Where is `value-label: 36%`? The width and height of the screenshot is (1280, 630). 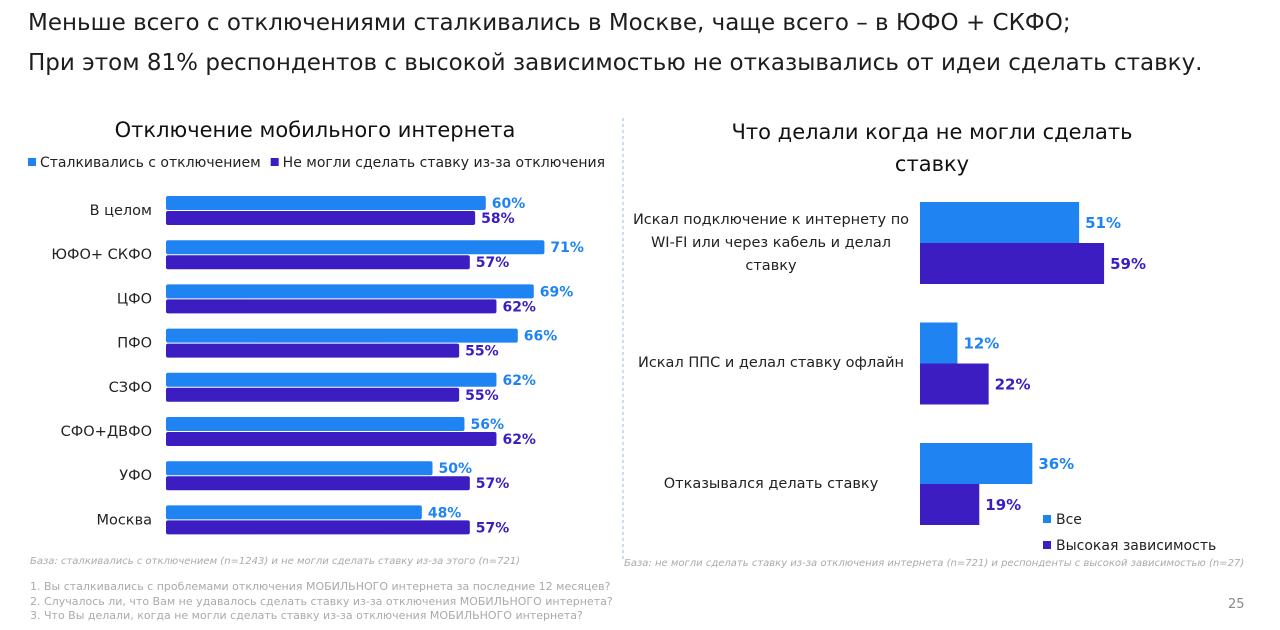 value-label: 36% is located at coordinates (1056, 464).